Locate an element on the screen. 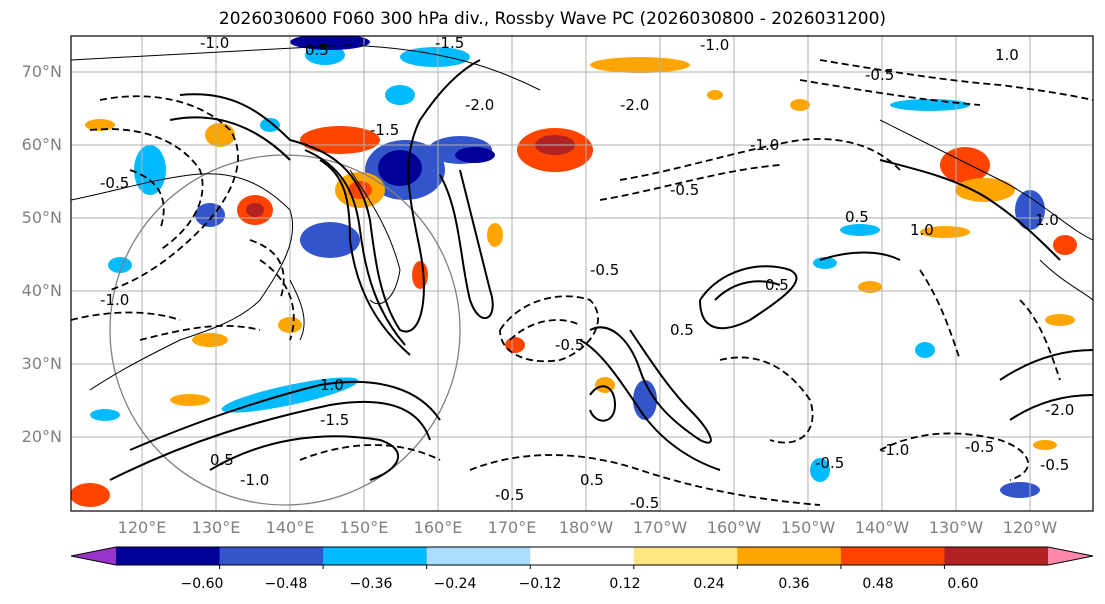 This screenshot has height=604, width=1105. colorbar-tick-label: −0.24 is located at coordinates (455, 584).